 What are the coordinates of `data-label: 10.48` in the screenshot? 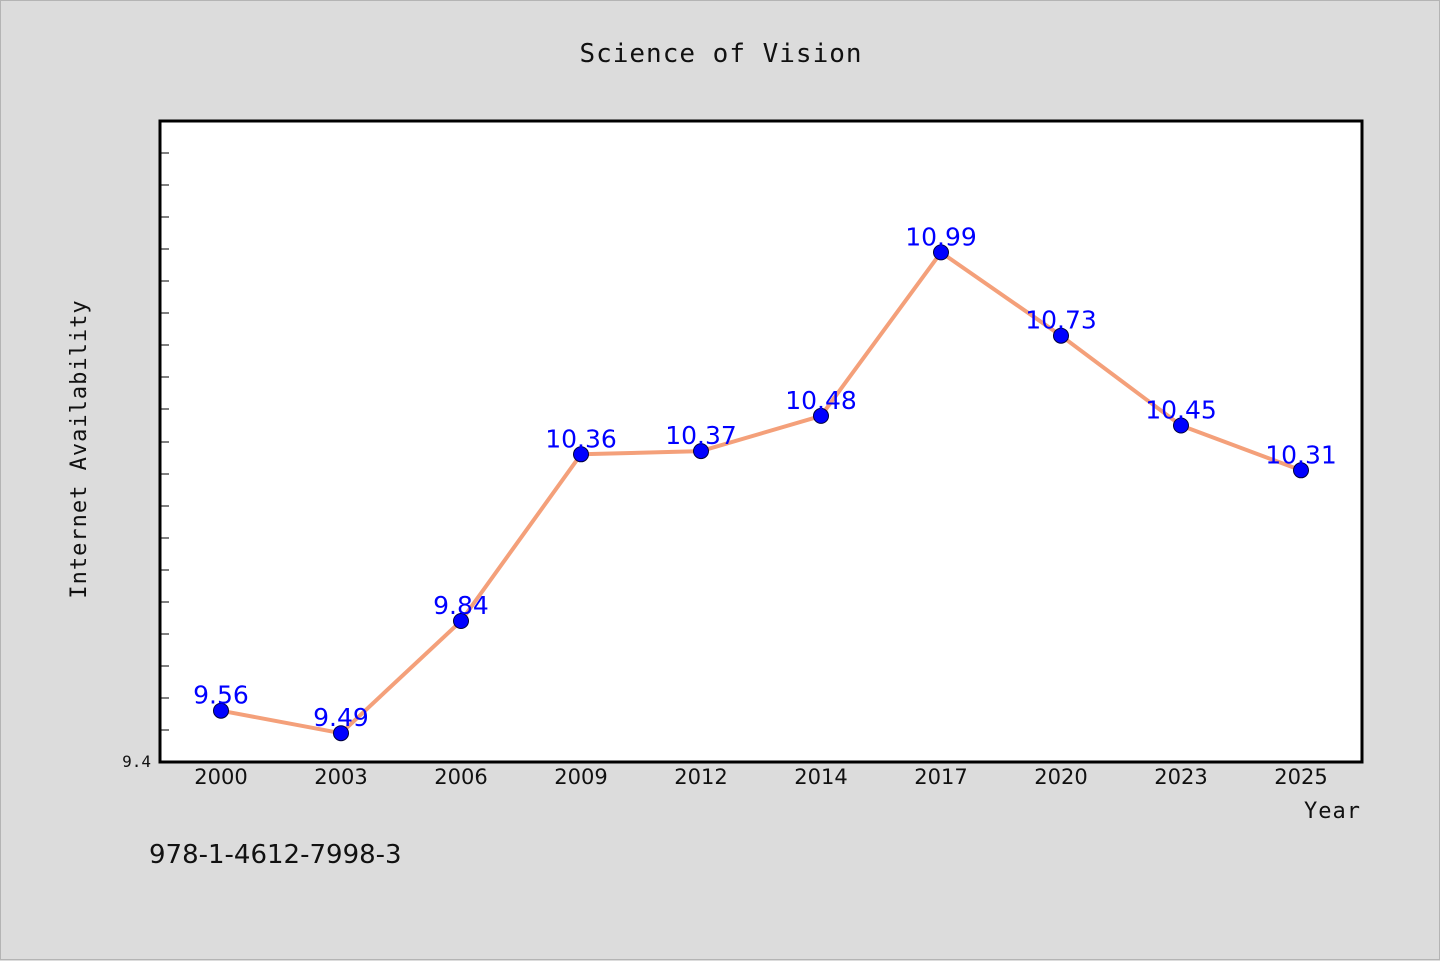 It's located at (821, 400).